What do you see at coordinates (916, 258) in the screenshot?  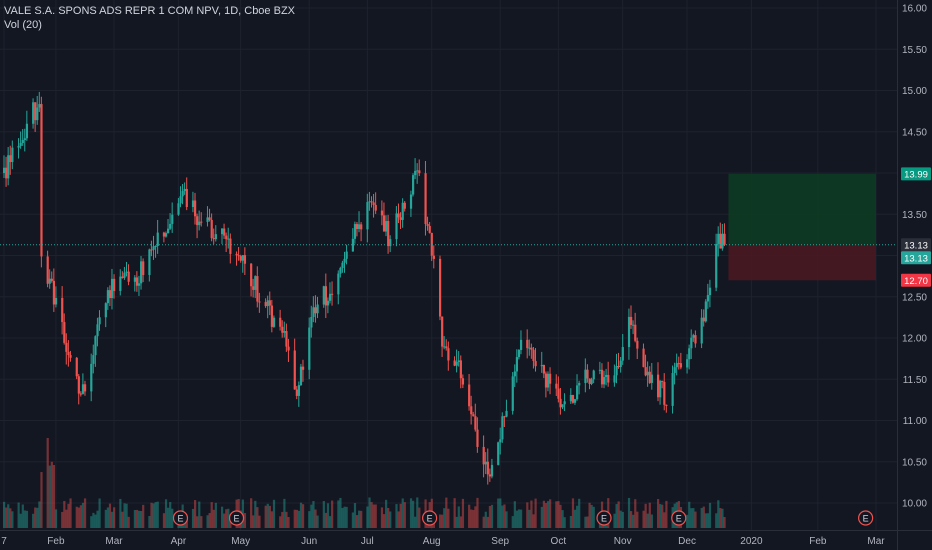 I see `entry-price-badge-bg` at bounding box center [916, 258].